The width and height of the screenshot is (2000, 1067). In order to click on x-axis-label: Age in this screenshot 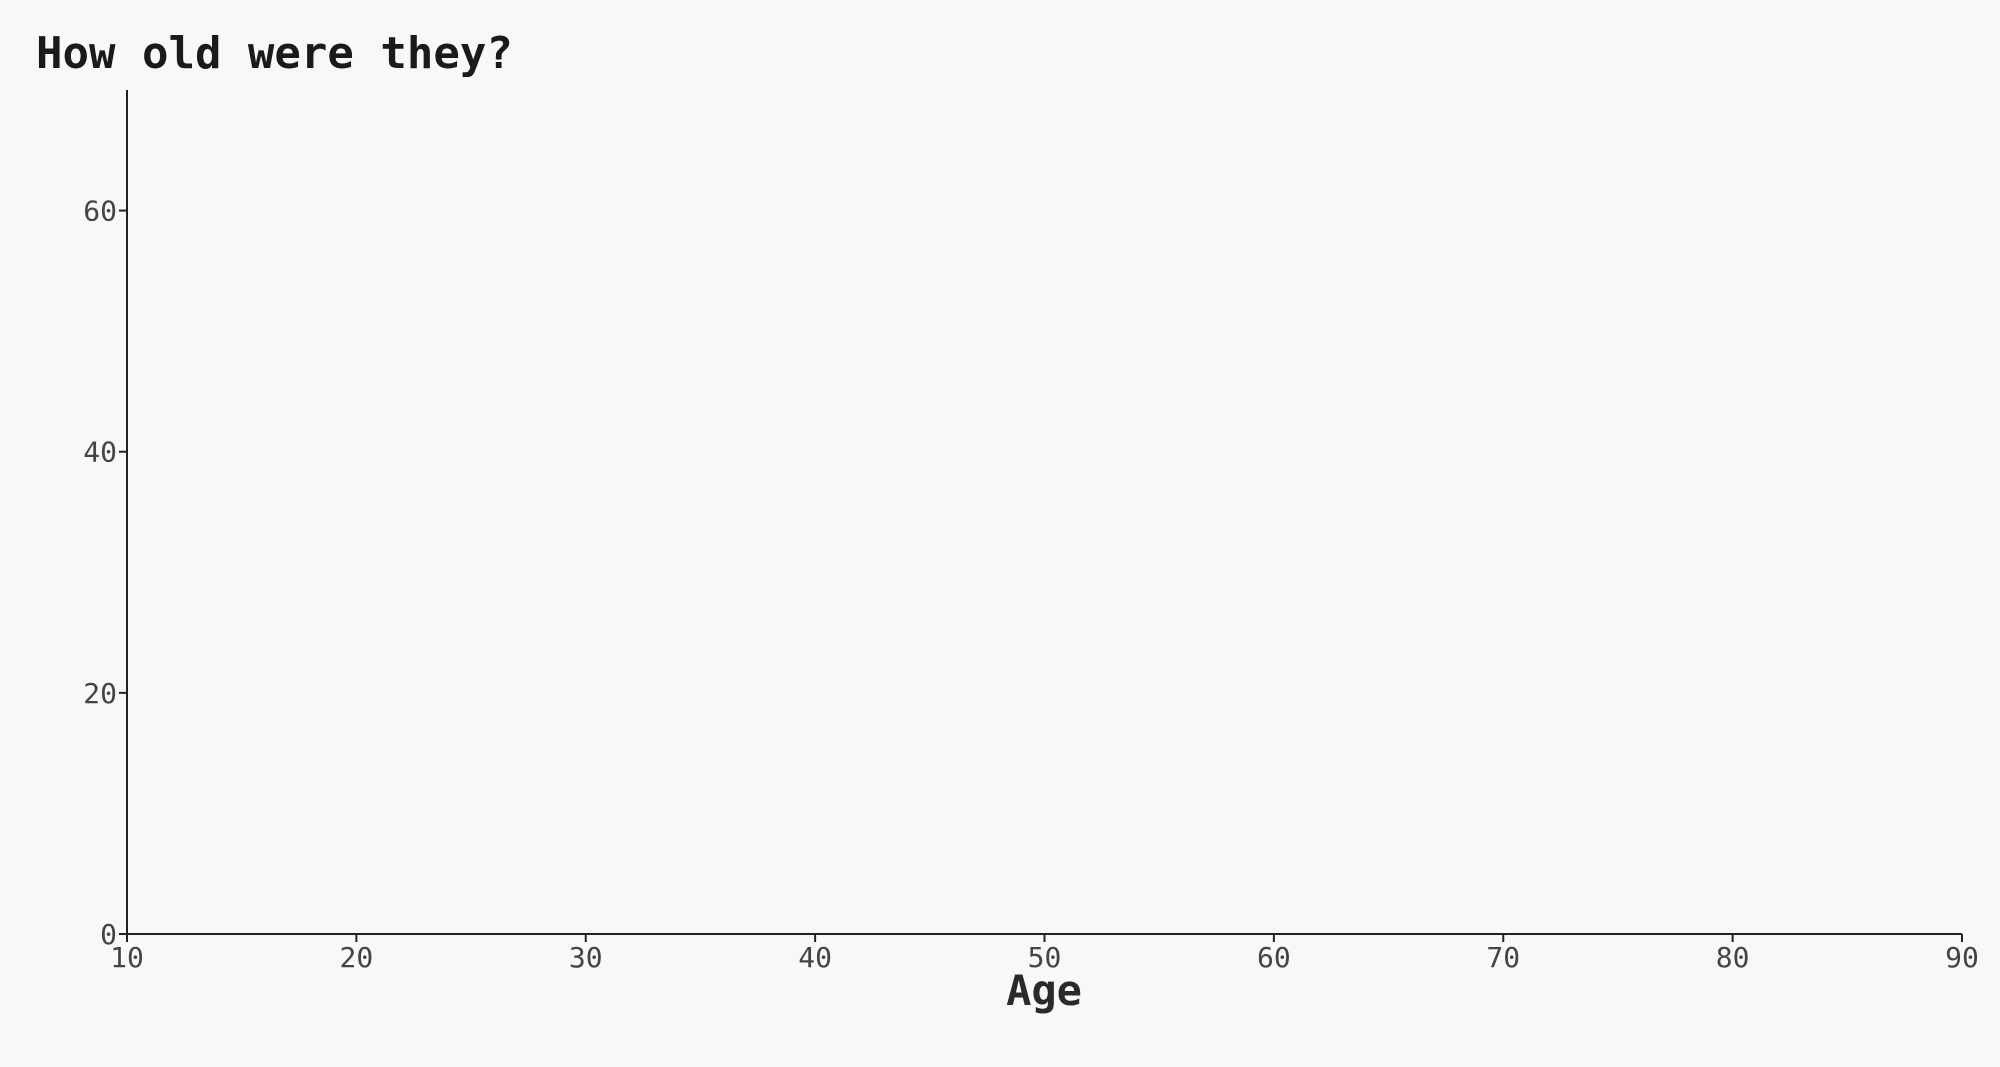, I will do `click(1044, 990)`.